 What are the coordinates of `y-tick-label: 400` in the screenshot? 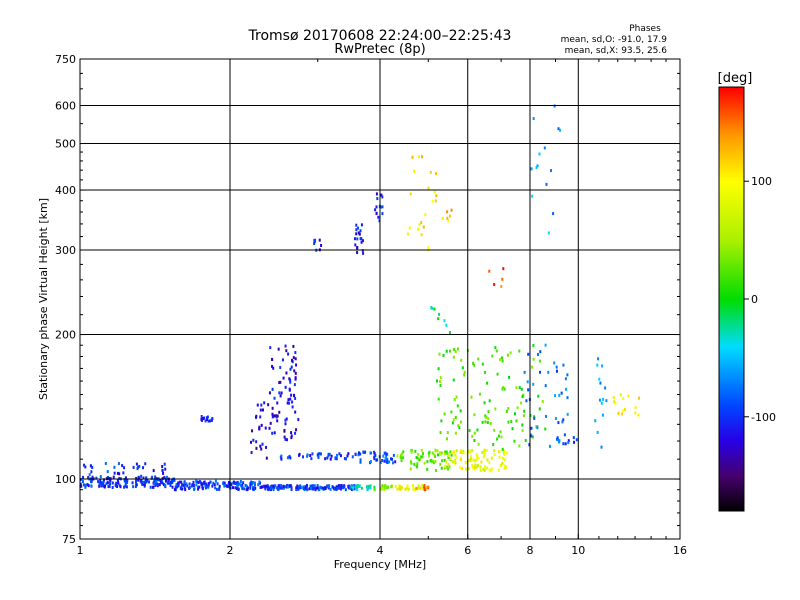 It's located at (65, 190).